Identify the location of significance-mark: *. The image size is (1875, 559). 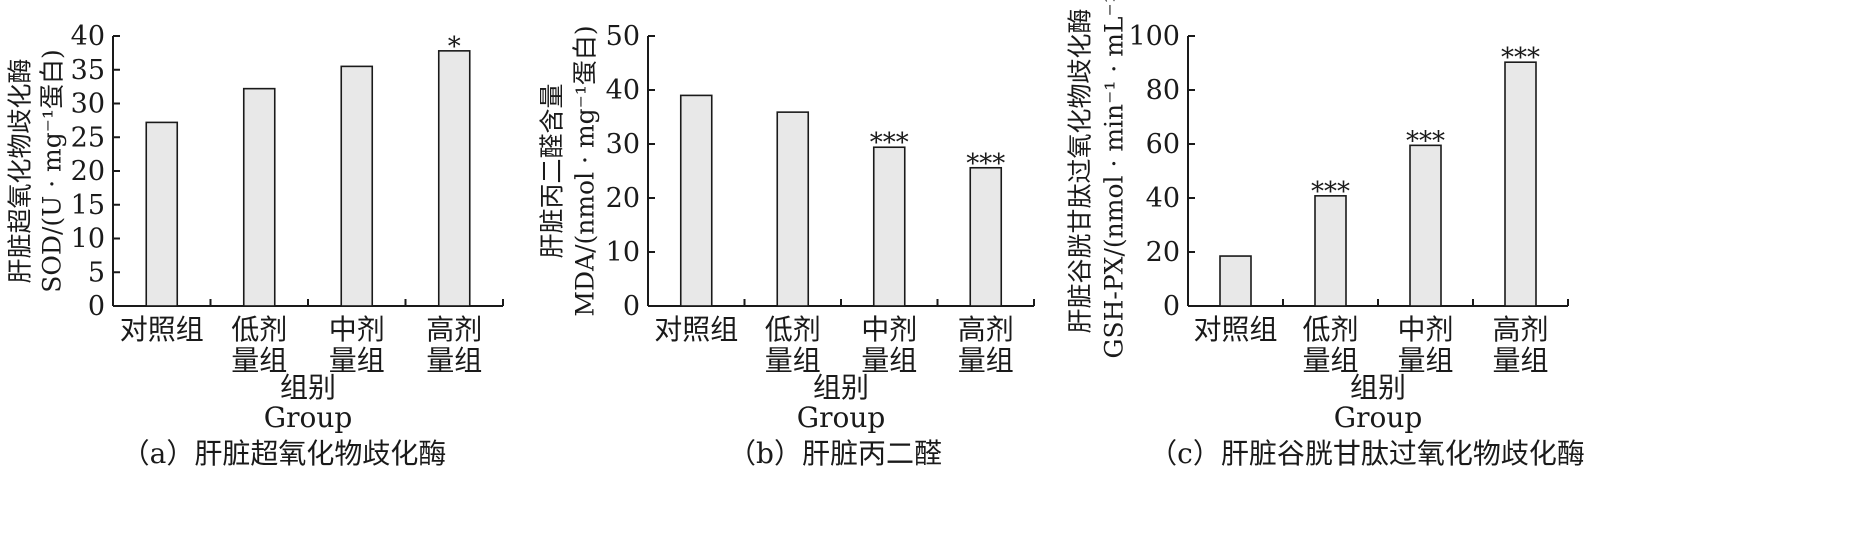
(454, 47).